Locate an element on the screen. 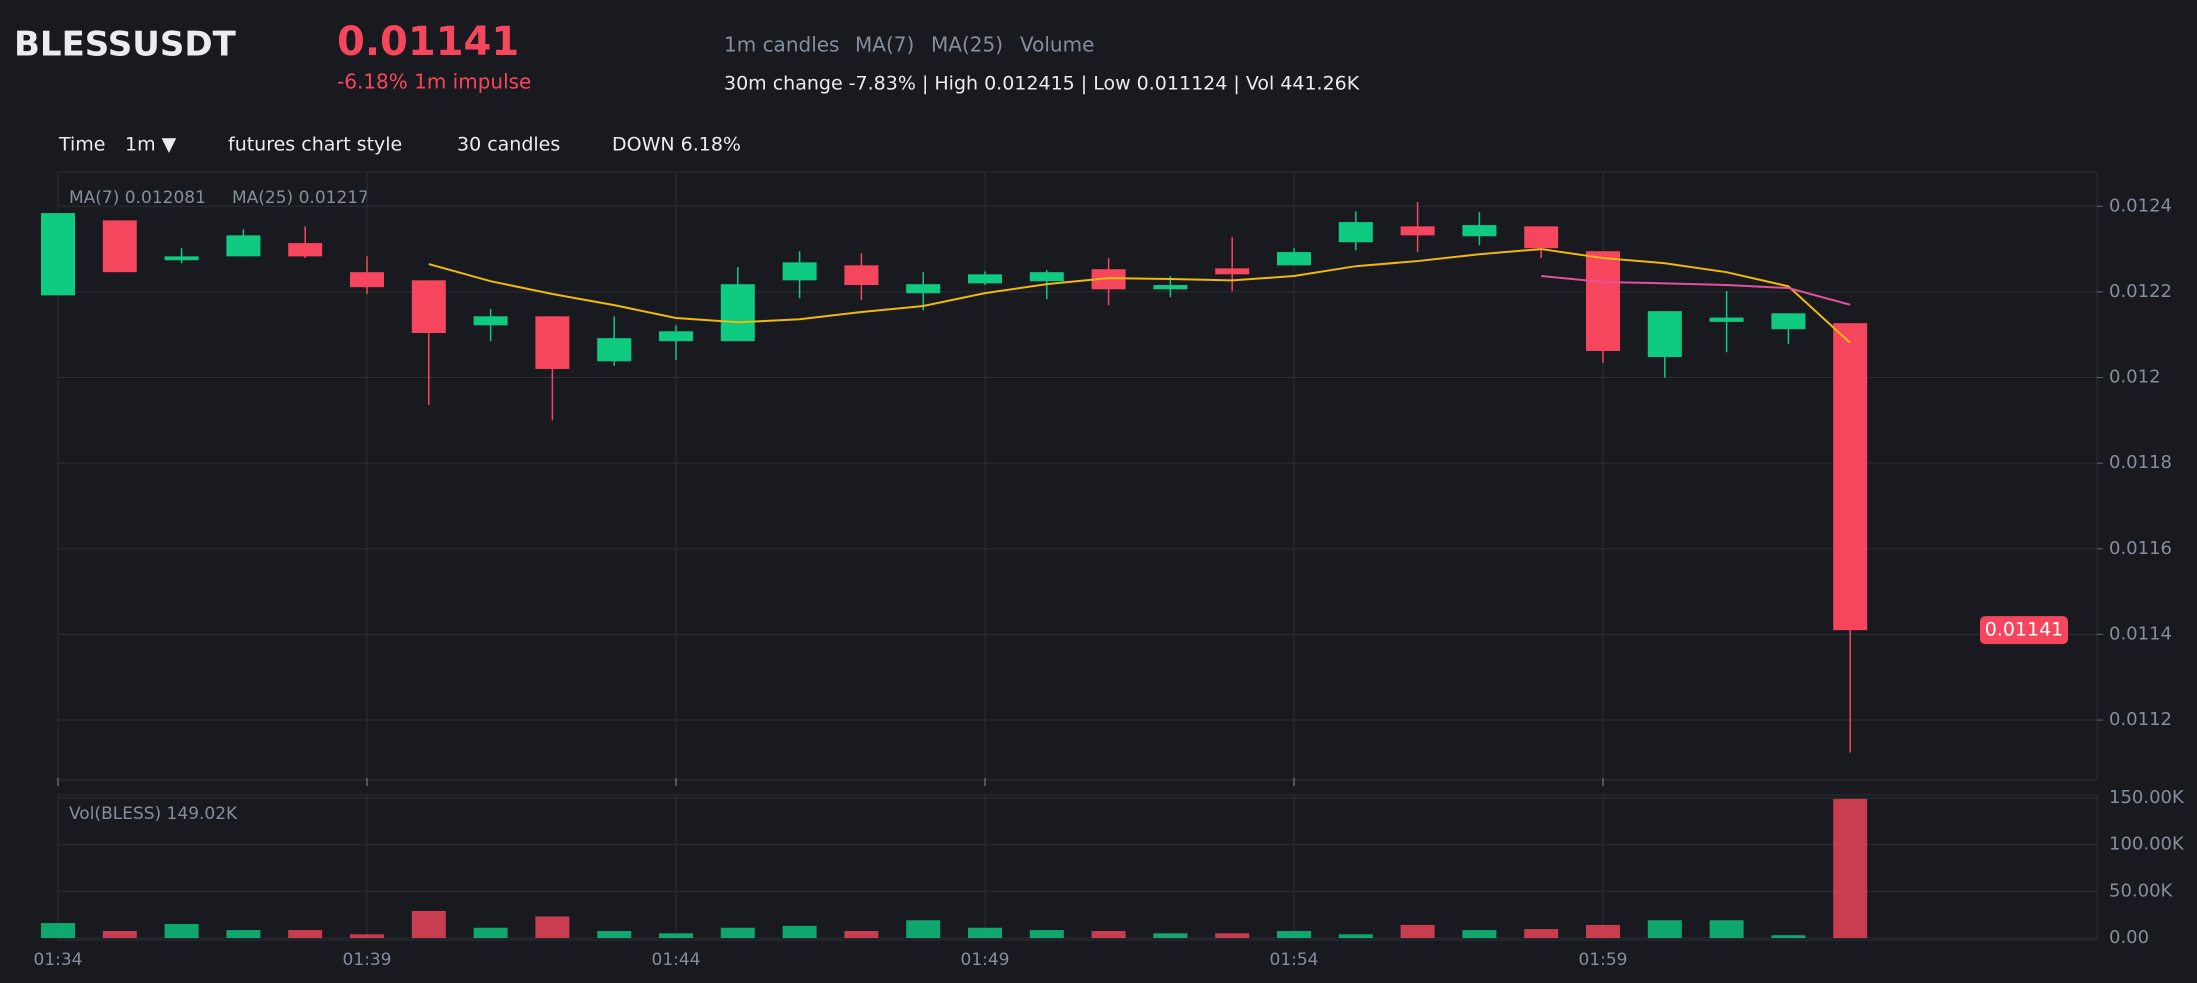  volume-tick-label: 50.00K is located at coordinates (2141, 890).